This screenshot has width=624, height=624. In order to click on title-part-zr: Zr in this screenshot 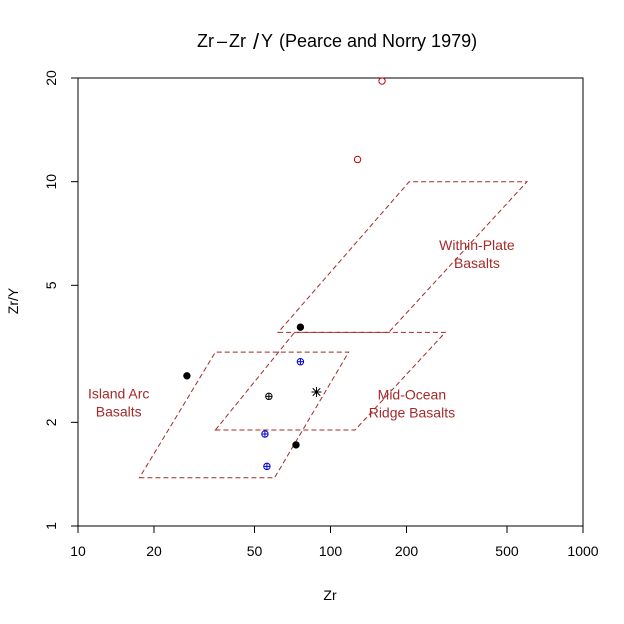, I will do `click(205, 41)`.